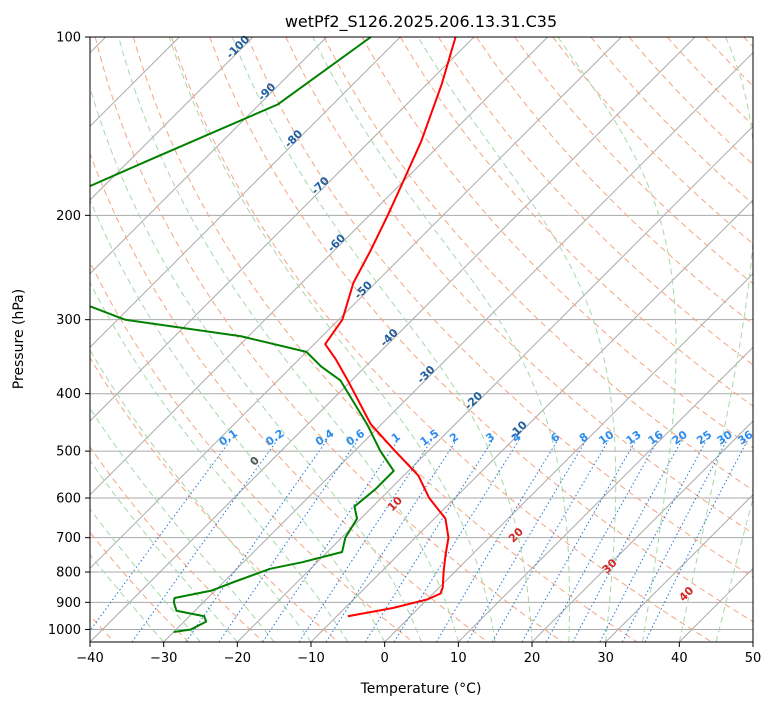 This screenshot has height=708, width=775. Describe the element at coordinates (237, 658) in the screenshot. I see `x-tick-label: −20` at that location.